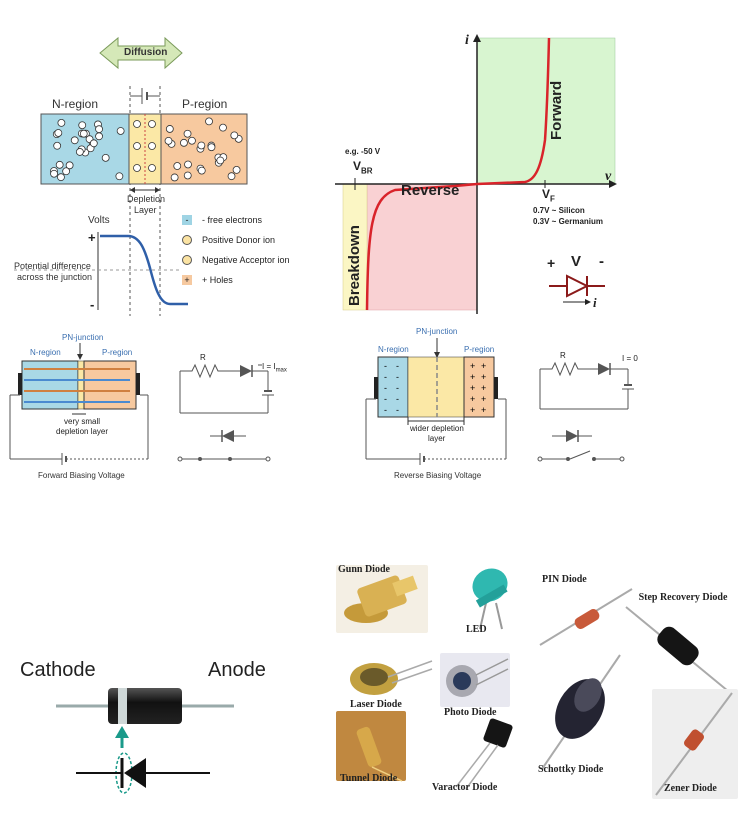  Describe the element at coordinates (145, 210) in the screenshot. I see `depletion-label-2: Layer` at that location.